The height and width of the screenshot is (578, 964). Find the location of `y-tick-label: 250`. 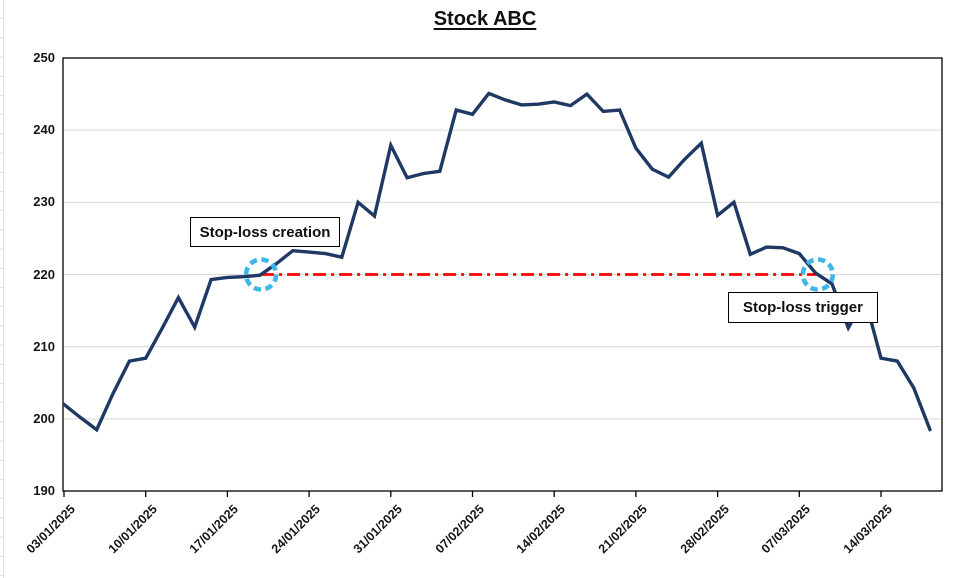

y-tick-label: 250 is located at coordinates (44, 57).